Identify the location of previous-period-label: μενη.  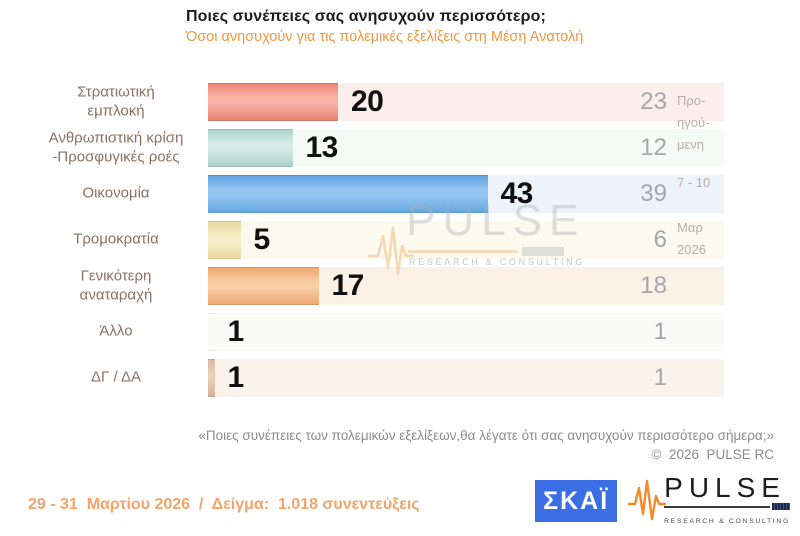
(691, 144).